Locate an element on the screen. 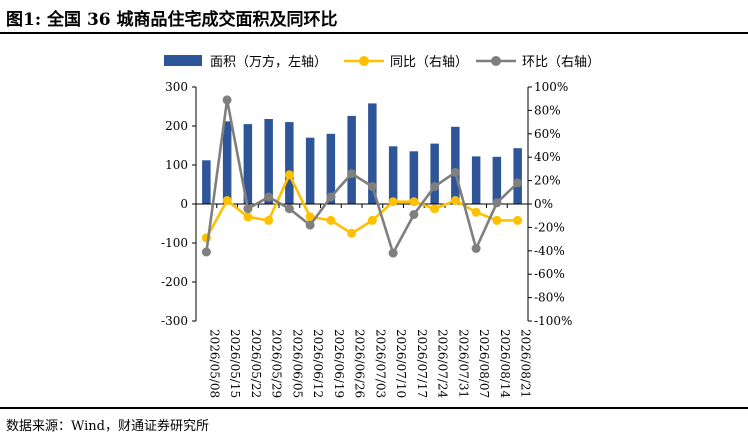 The height and width of the screenshot is (437, 748). legend-item: 面积（万方，左轴） is located at coordinates (245, 62).